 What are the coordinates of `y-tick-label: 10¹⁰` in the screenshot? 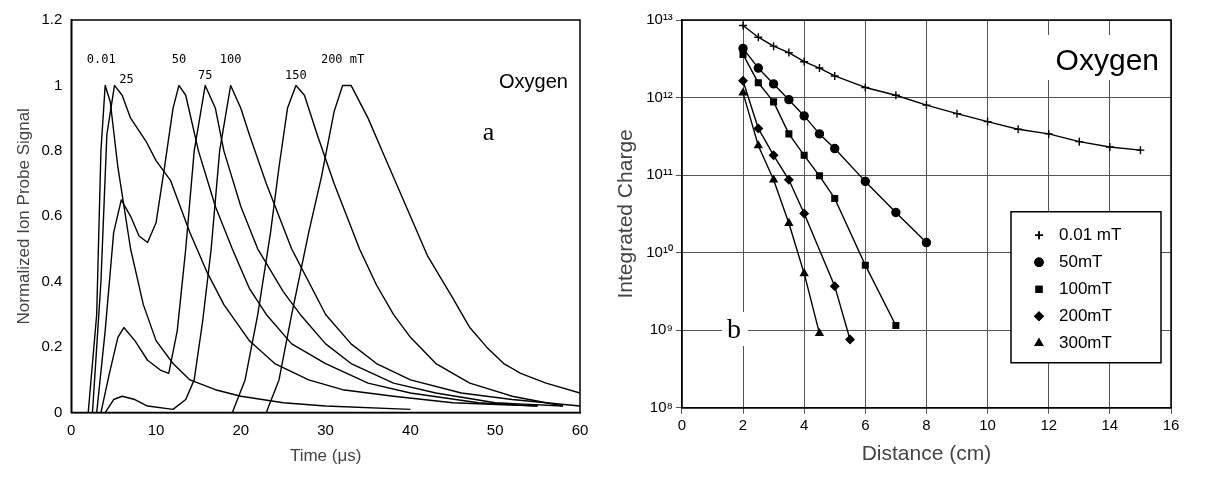 It's located at (659, 251).